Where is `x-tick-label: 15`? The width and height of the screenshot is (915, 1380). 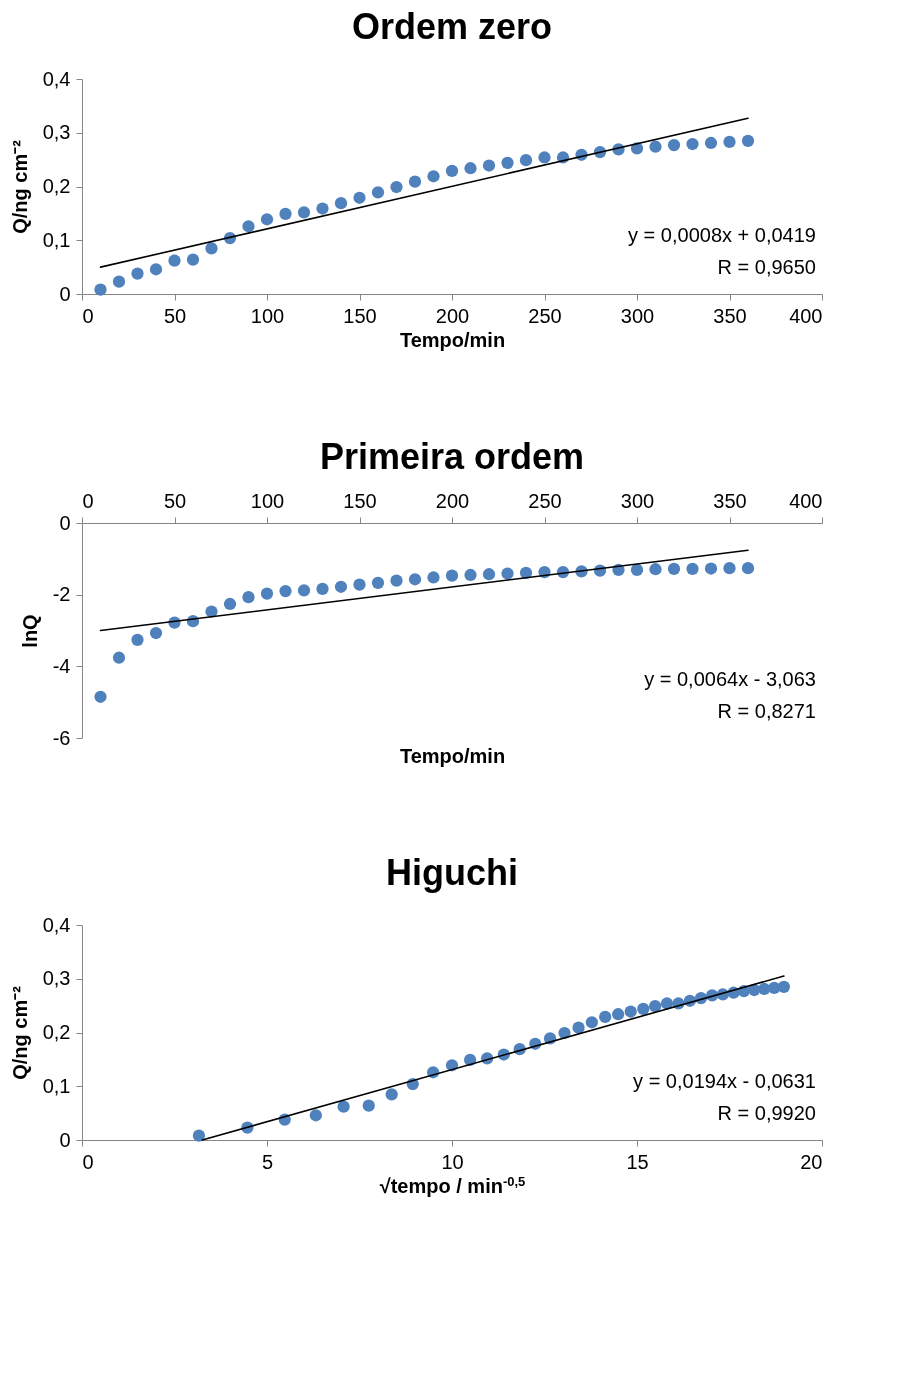 x-tick-label: 15 is located at coordinates (637, 1161).